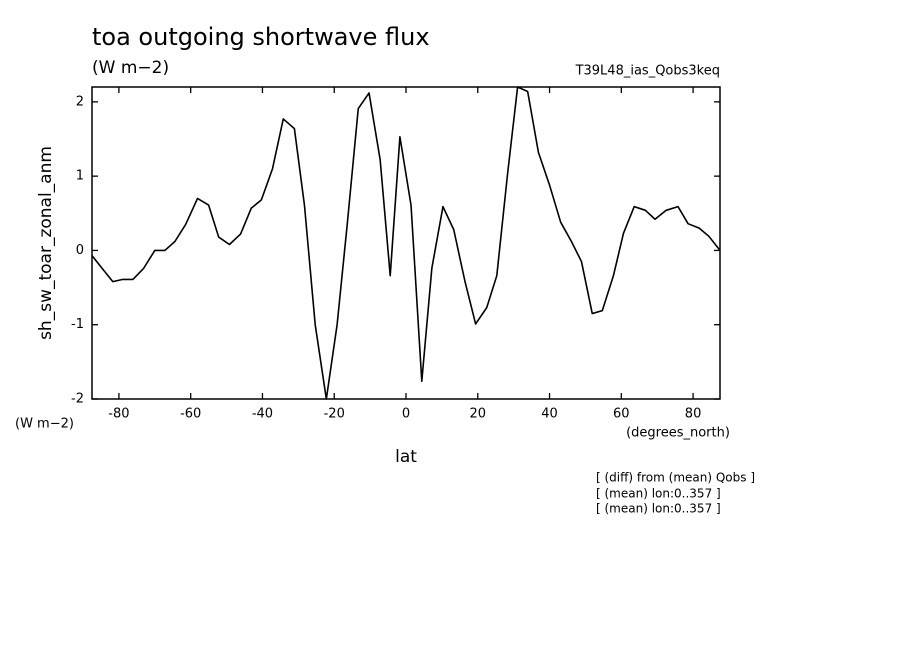 Image resolution: width=904 pixels, height=654 pixels. I want to click on y-units: (W m−2), so click(44, 424).